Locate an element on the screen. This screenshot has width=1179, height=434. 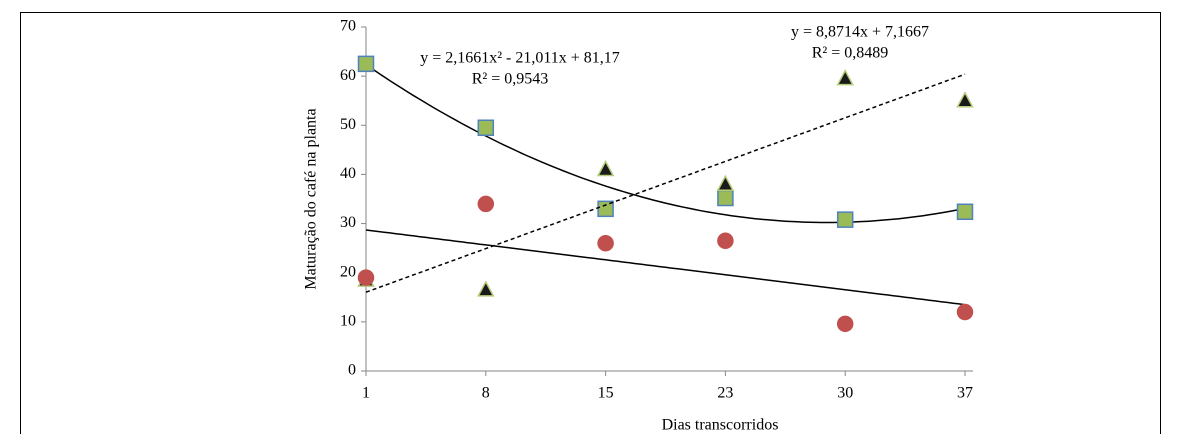
y-tick-label: 50 is located at coordinates (348, 124).